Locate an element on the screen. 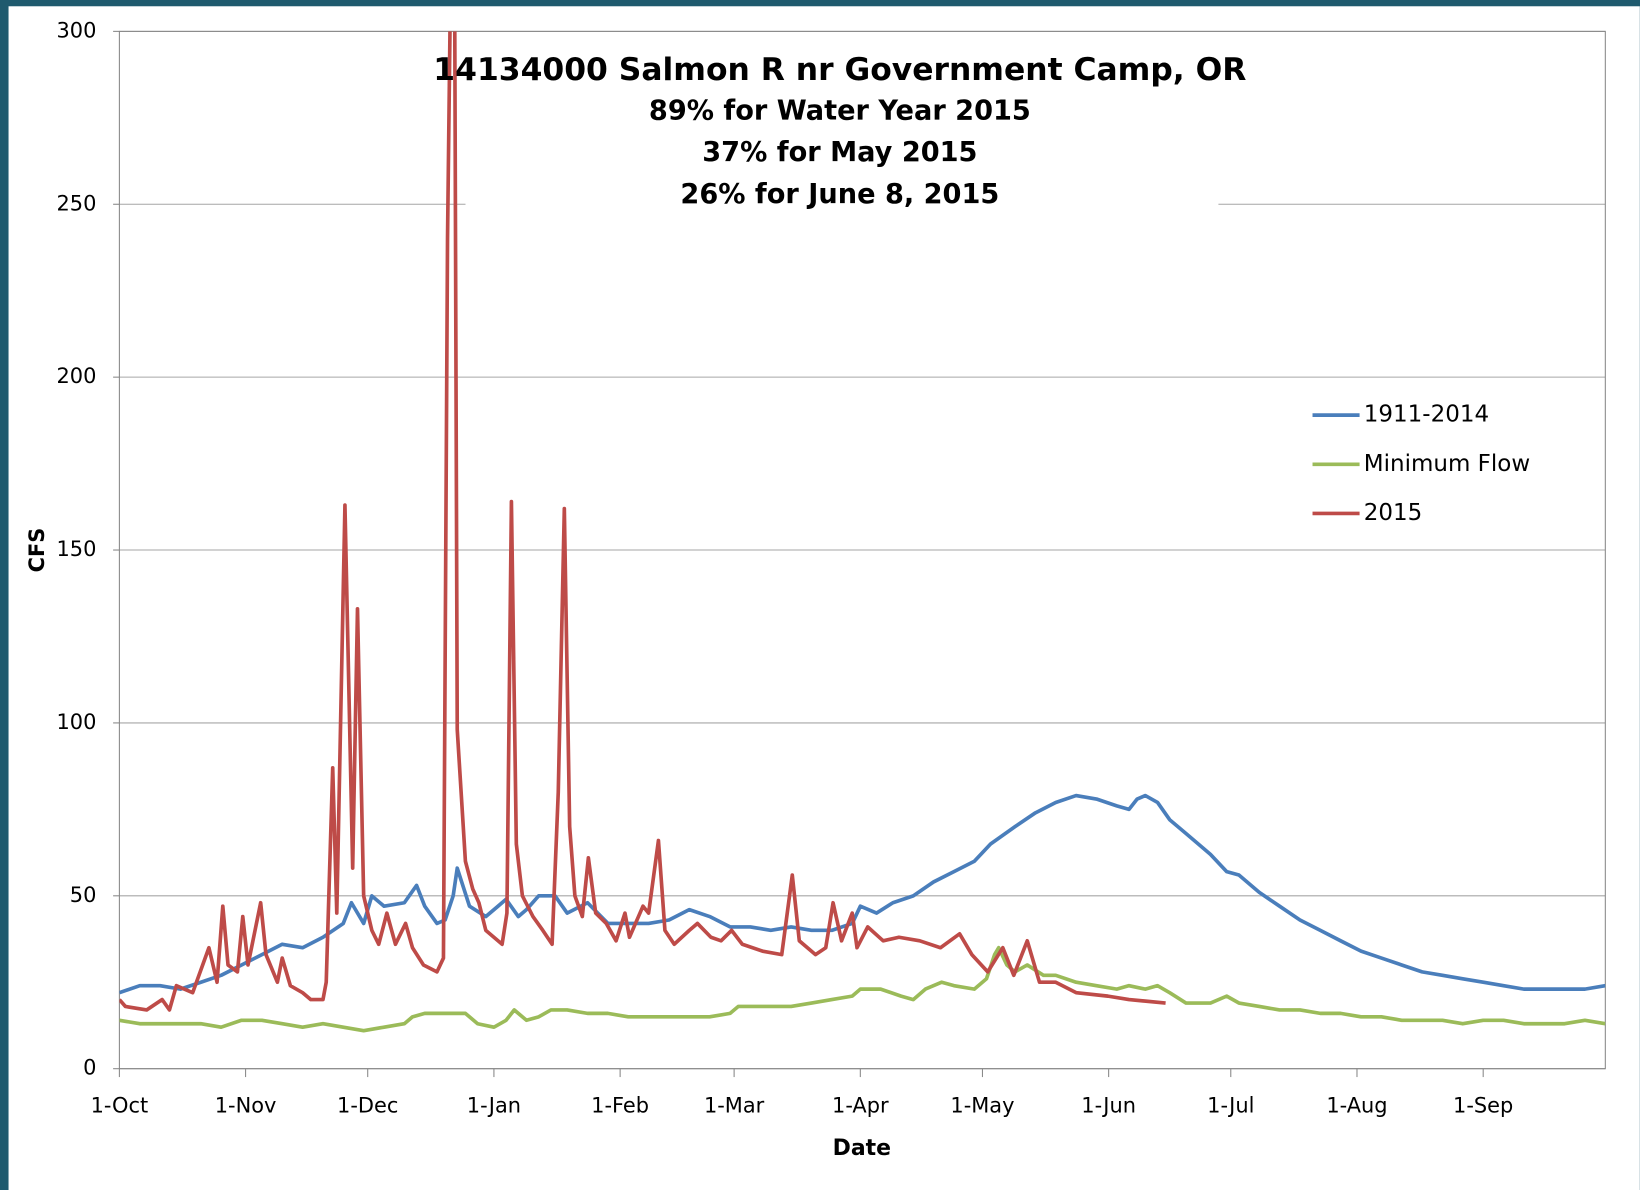  y-tick-label: 200 is located at coordinates (76, 376).